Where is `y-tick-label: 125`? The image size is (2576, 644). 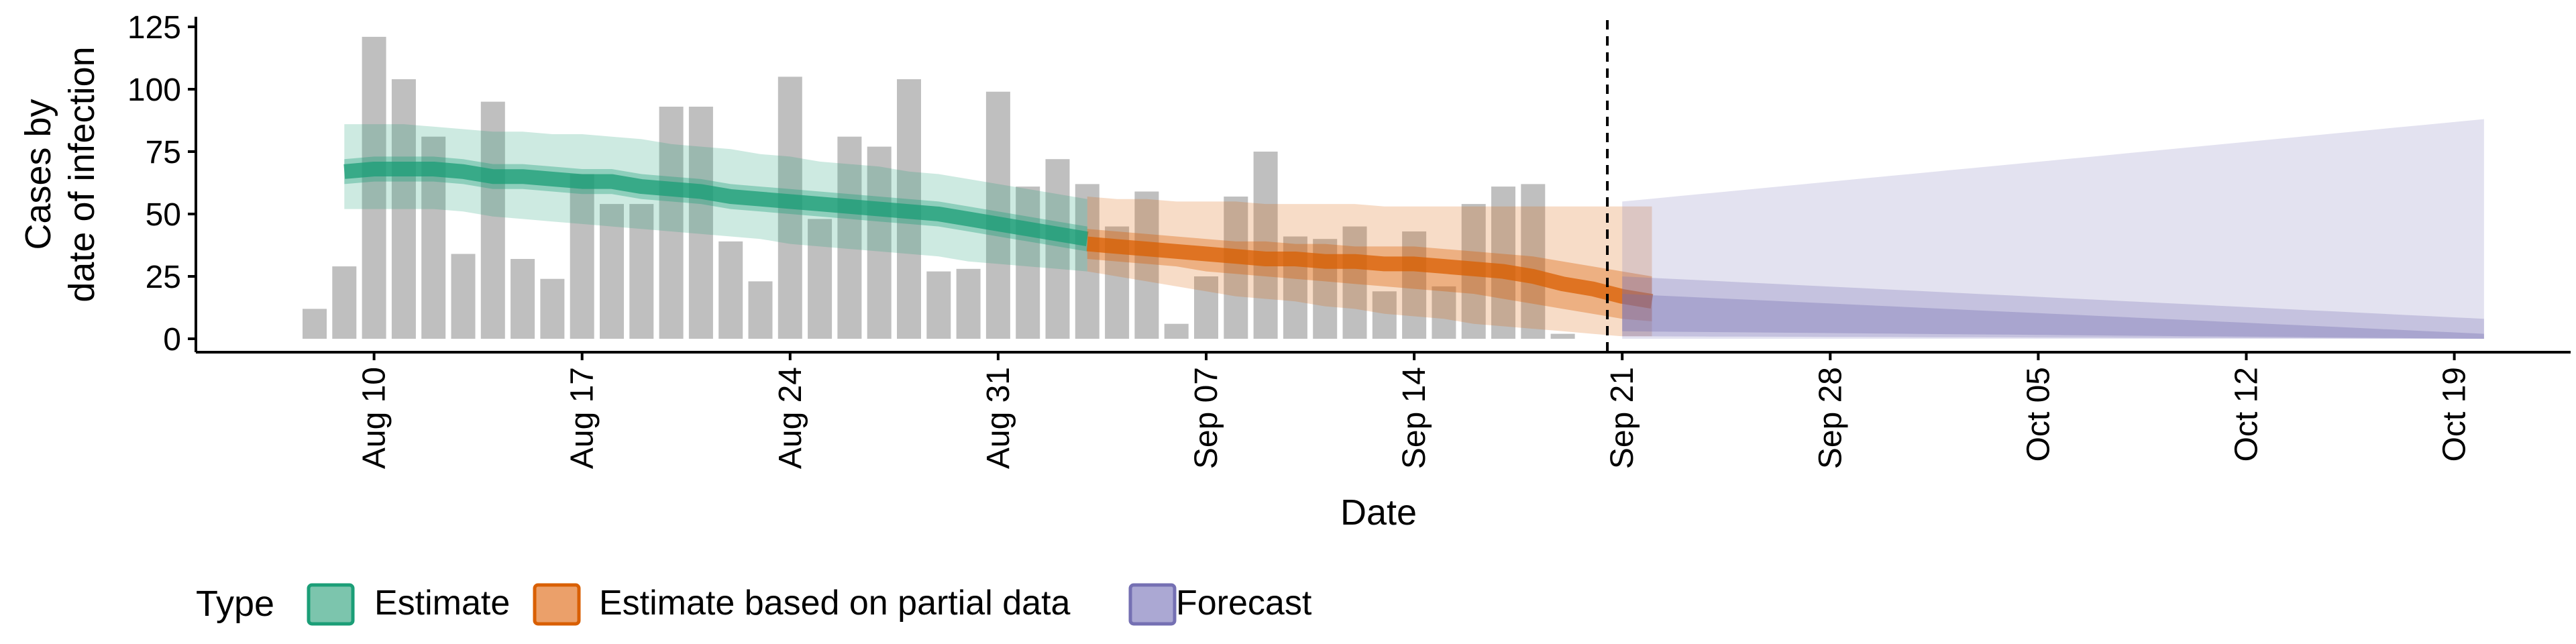 y-tick-label: 125 is located at coordinates (154, 28).